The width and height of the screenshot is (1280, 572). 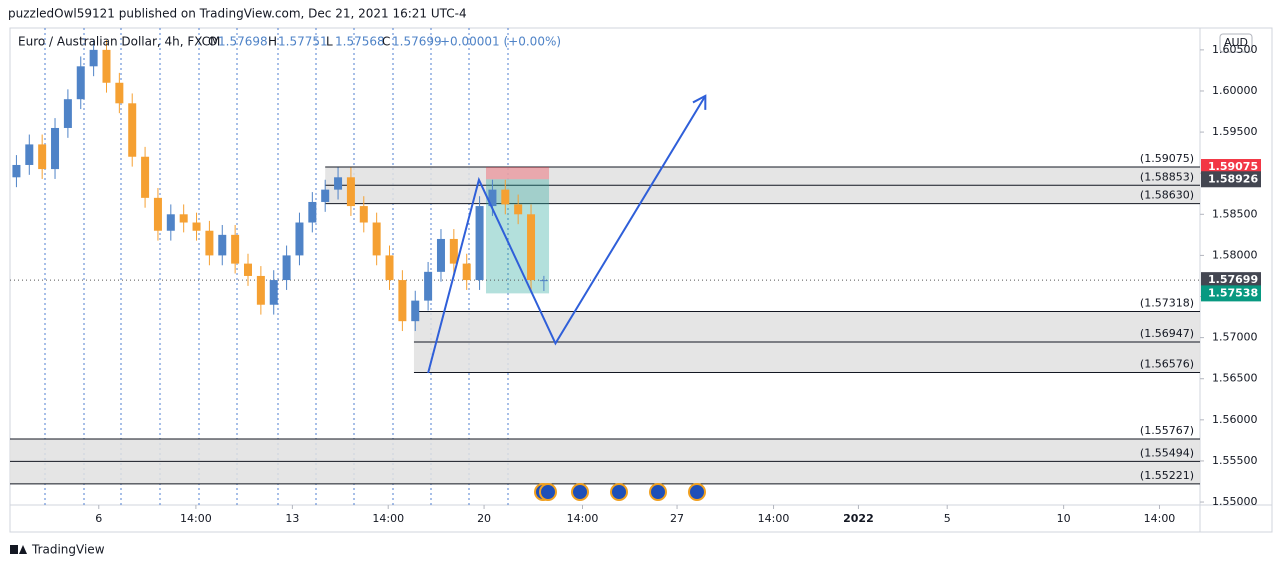 What do you see at coordinates (1235, 460) in the screenshot?
I see `y-tick-label: 1.55500` at bounding box center [1235, 460].